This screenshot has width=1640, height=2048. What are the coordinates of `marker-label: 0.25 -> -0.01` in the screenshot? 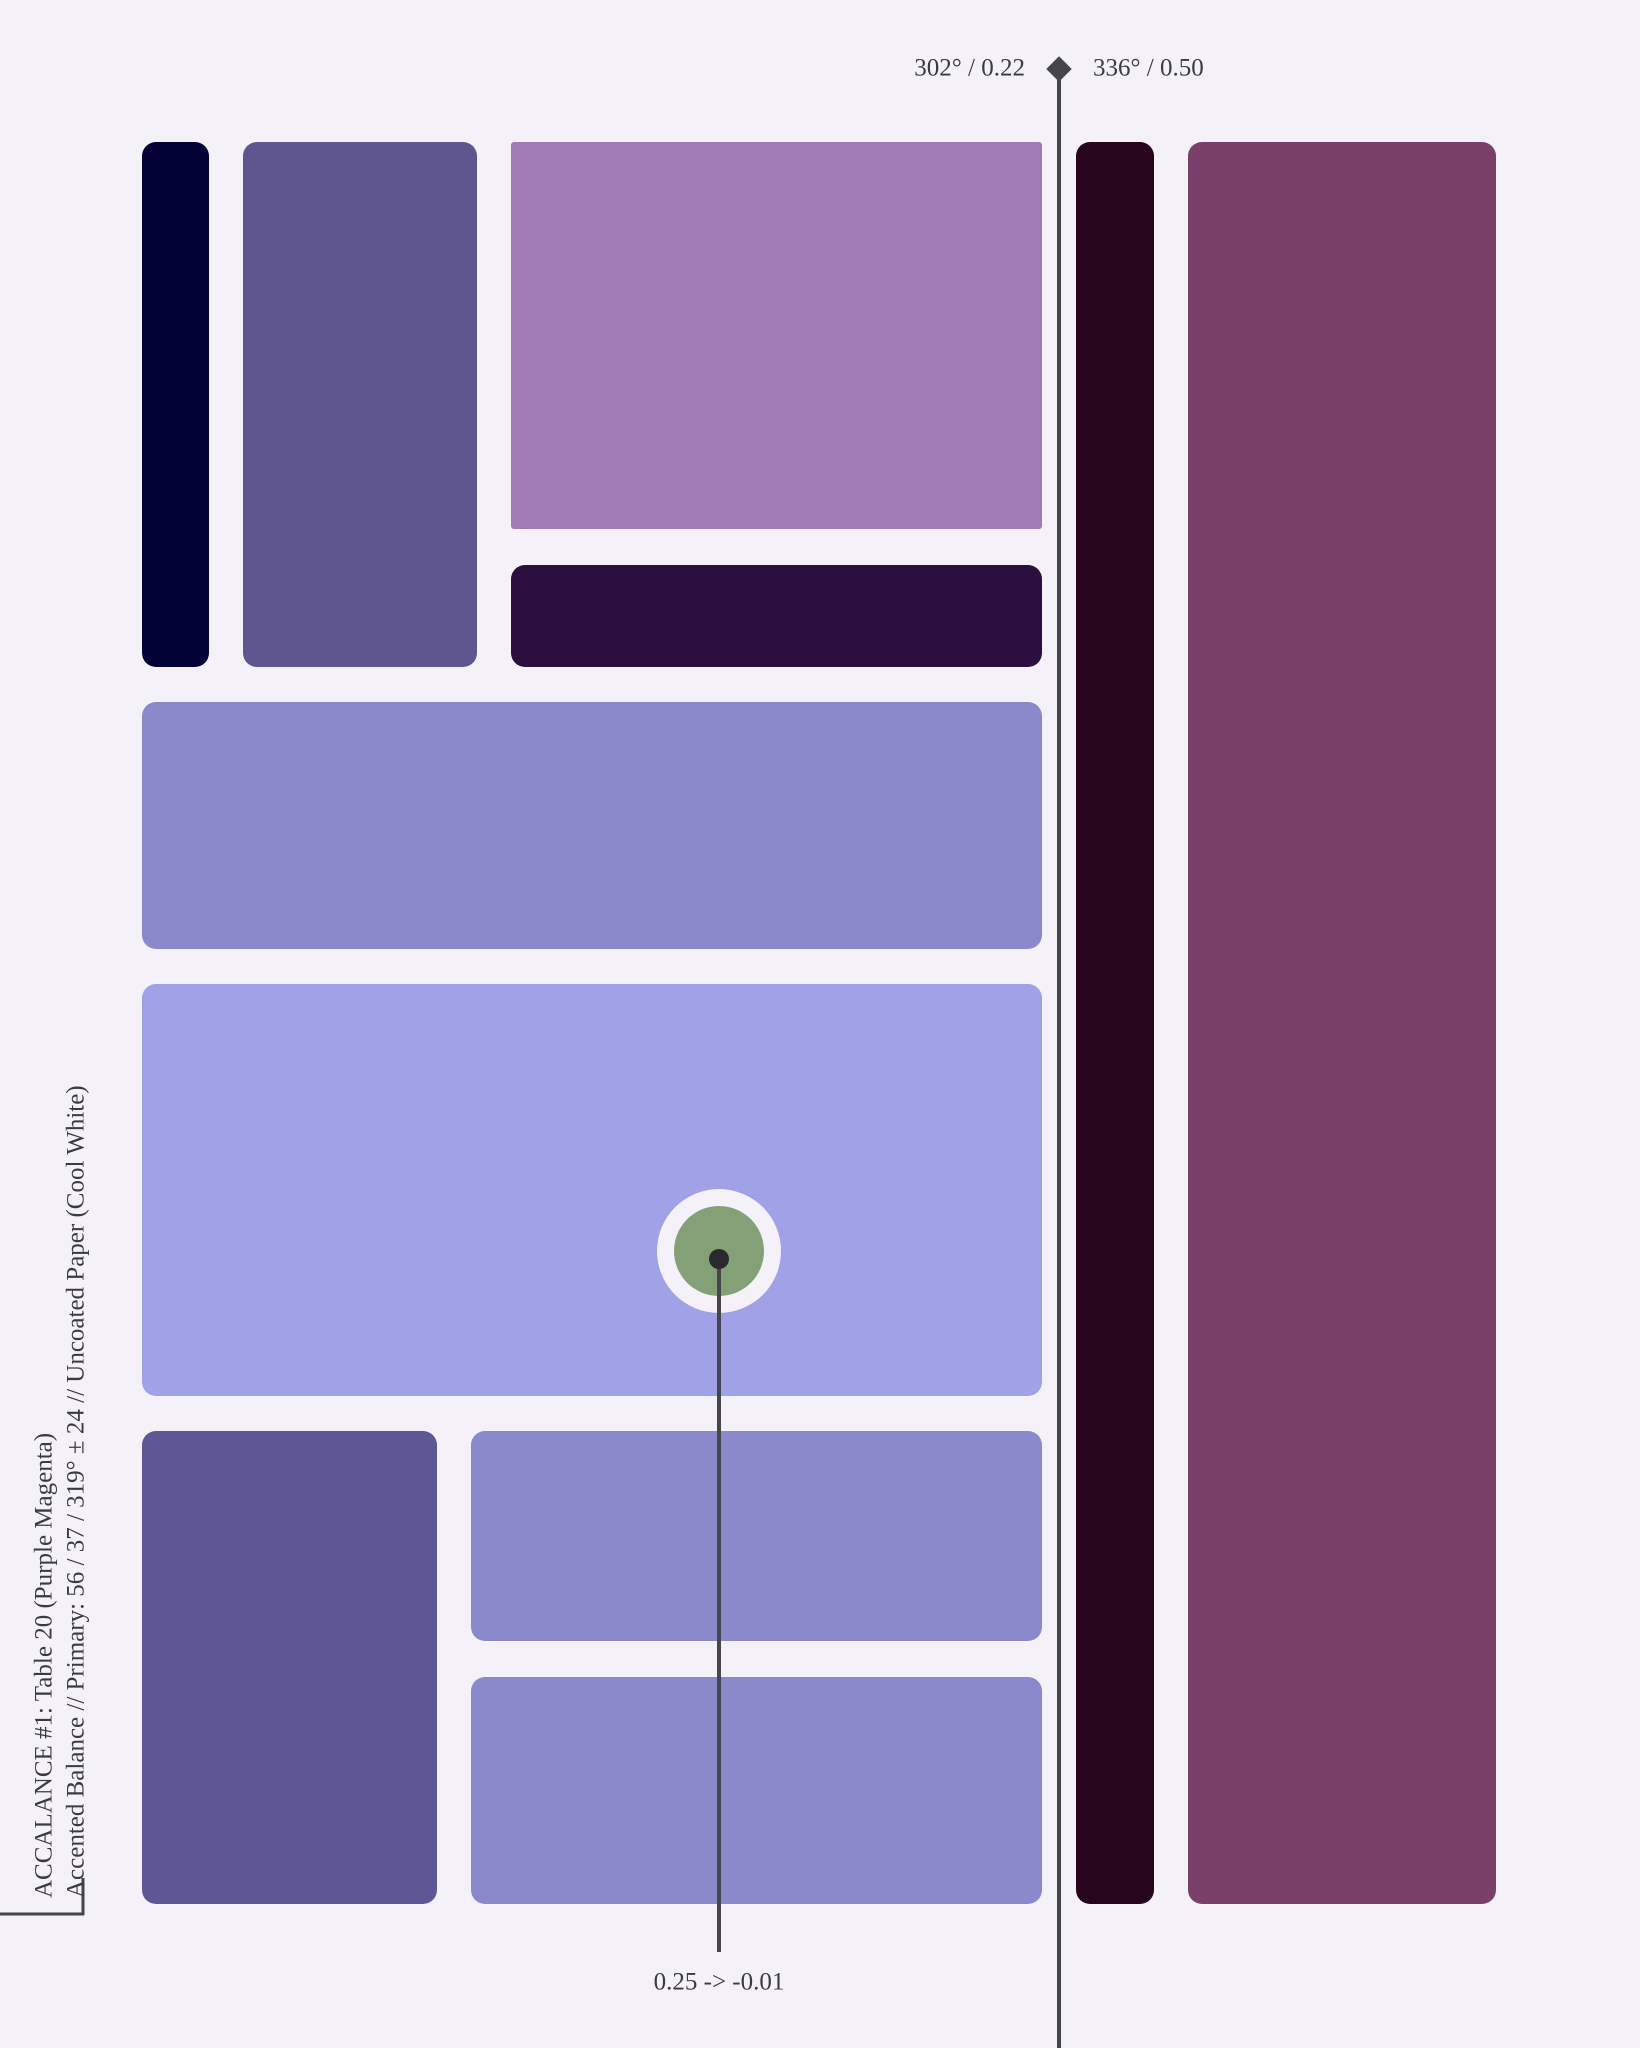 It's located at (719, 1982).